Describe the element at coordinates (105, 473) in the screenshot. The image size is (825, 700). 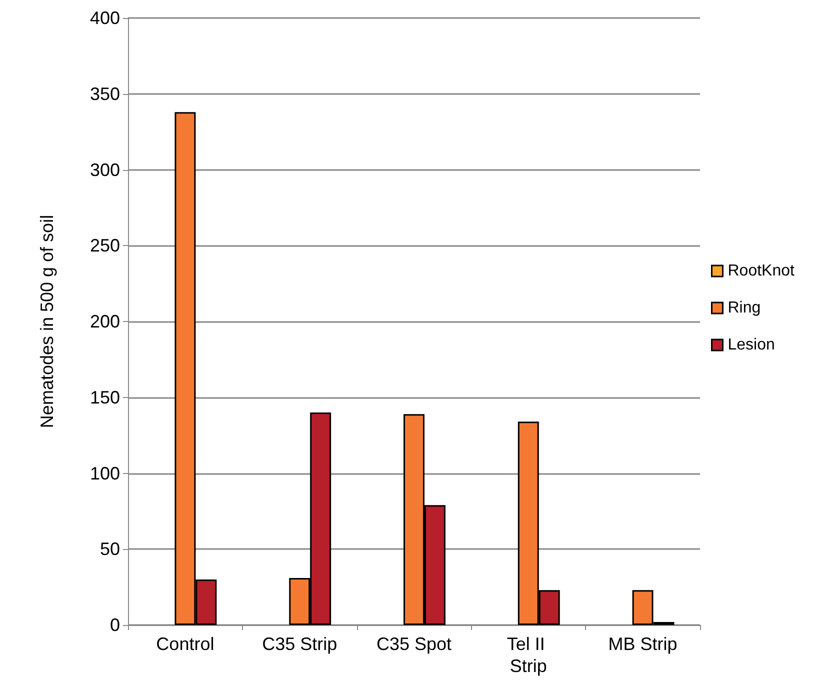
I see `y-tick-label: 100` at that location.